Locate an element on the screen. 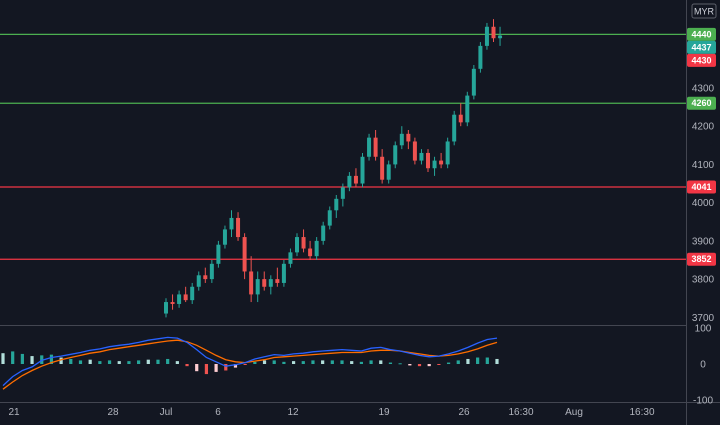  time-tick-label: 12 is located at coordinates (293, 412).